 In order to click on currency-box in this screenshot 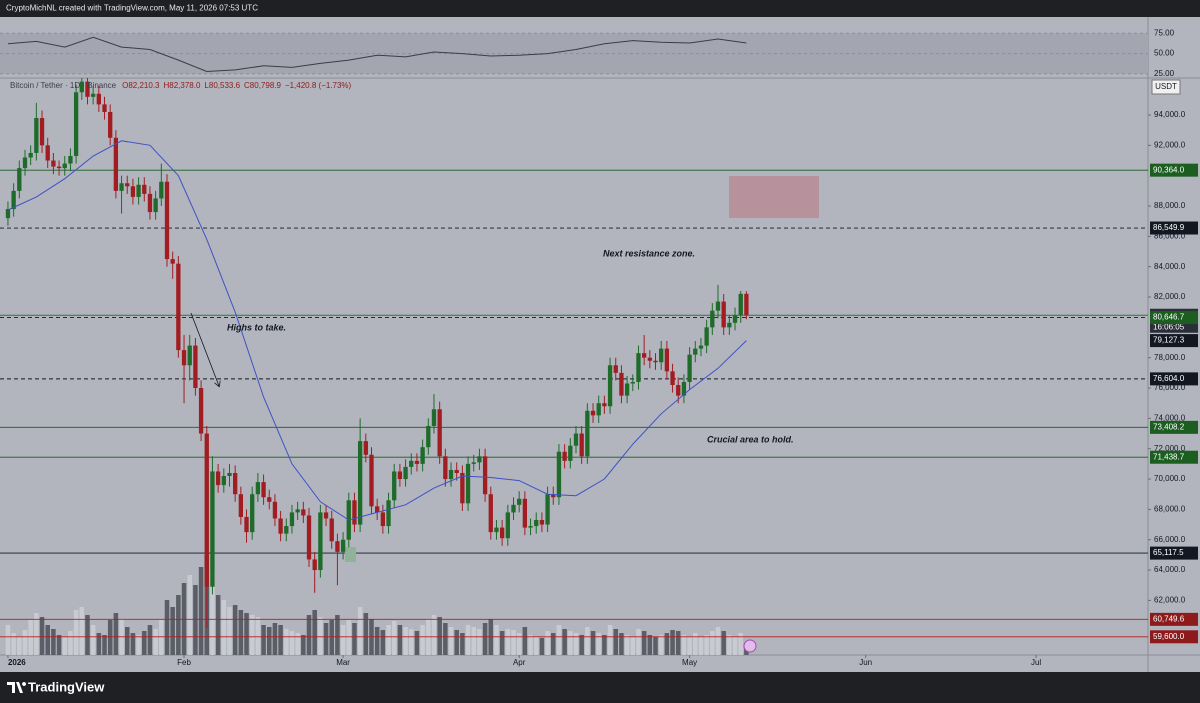, I will do `click(1166, 87)`.